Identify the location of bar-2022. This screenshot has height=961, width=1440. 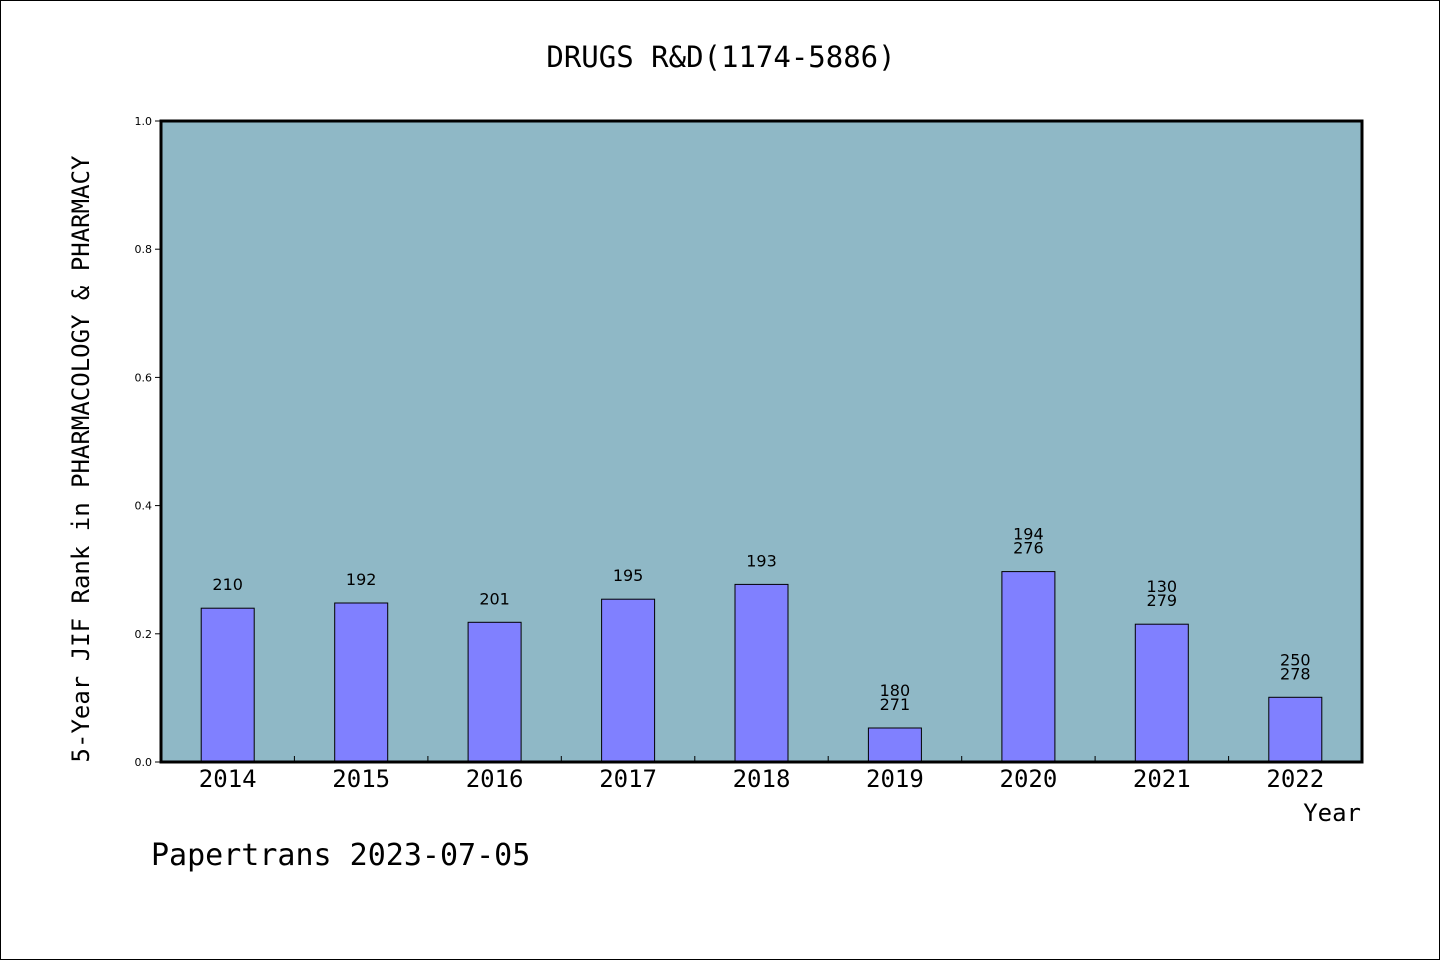
(1295, 729).